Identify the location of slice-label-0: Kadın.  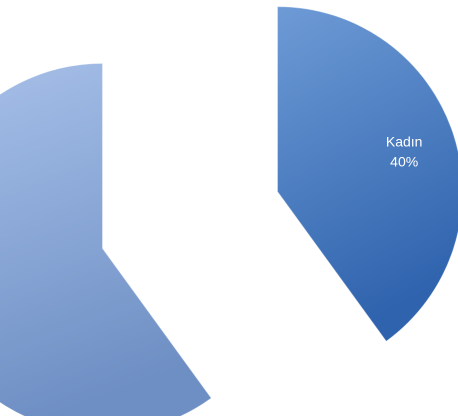
(404, 141).